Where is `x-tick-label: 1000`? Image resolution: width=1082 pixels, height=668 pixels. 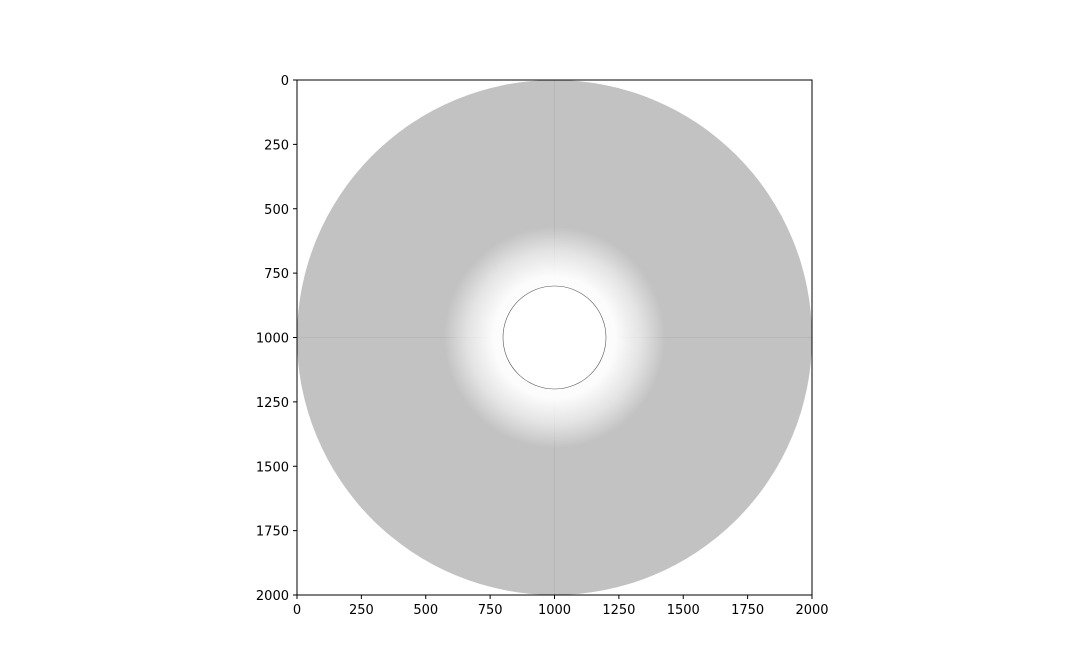 x-tick-label: 1000 is located at coordinates (554, 610).